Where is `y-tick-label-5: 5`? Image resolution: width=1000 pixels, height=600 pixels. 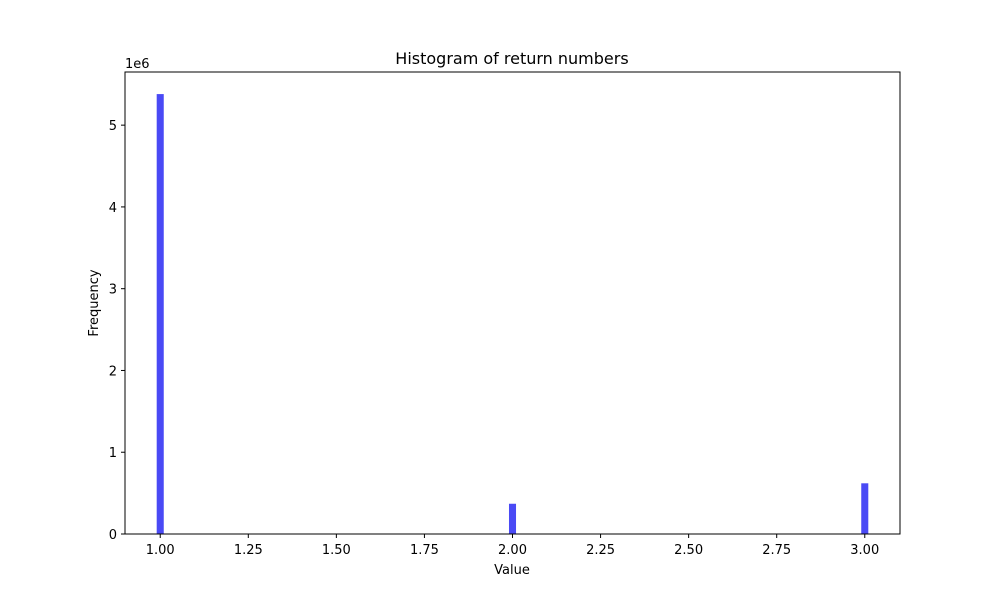 y-tick-label-5: 5 is located at coordinates (113, 126).